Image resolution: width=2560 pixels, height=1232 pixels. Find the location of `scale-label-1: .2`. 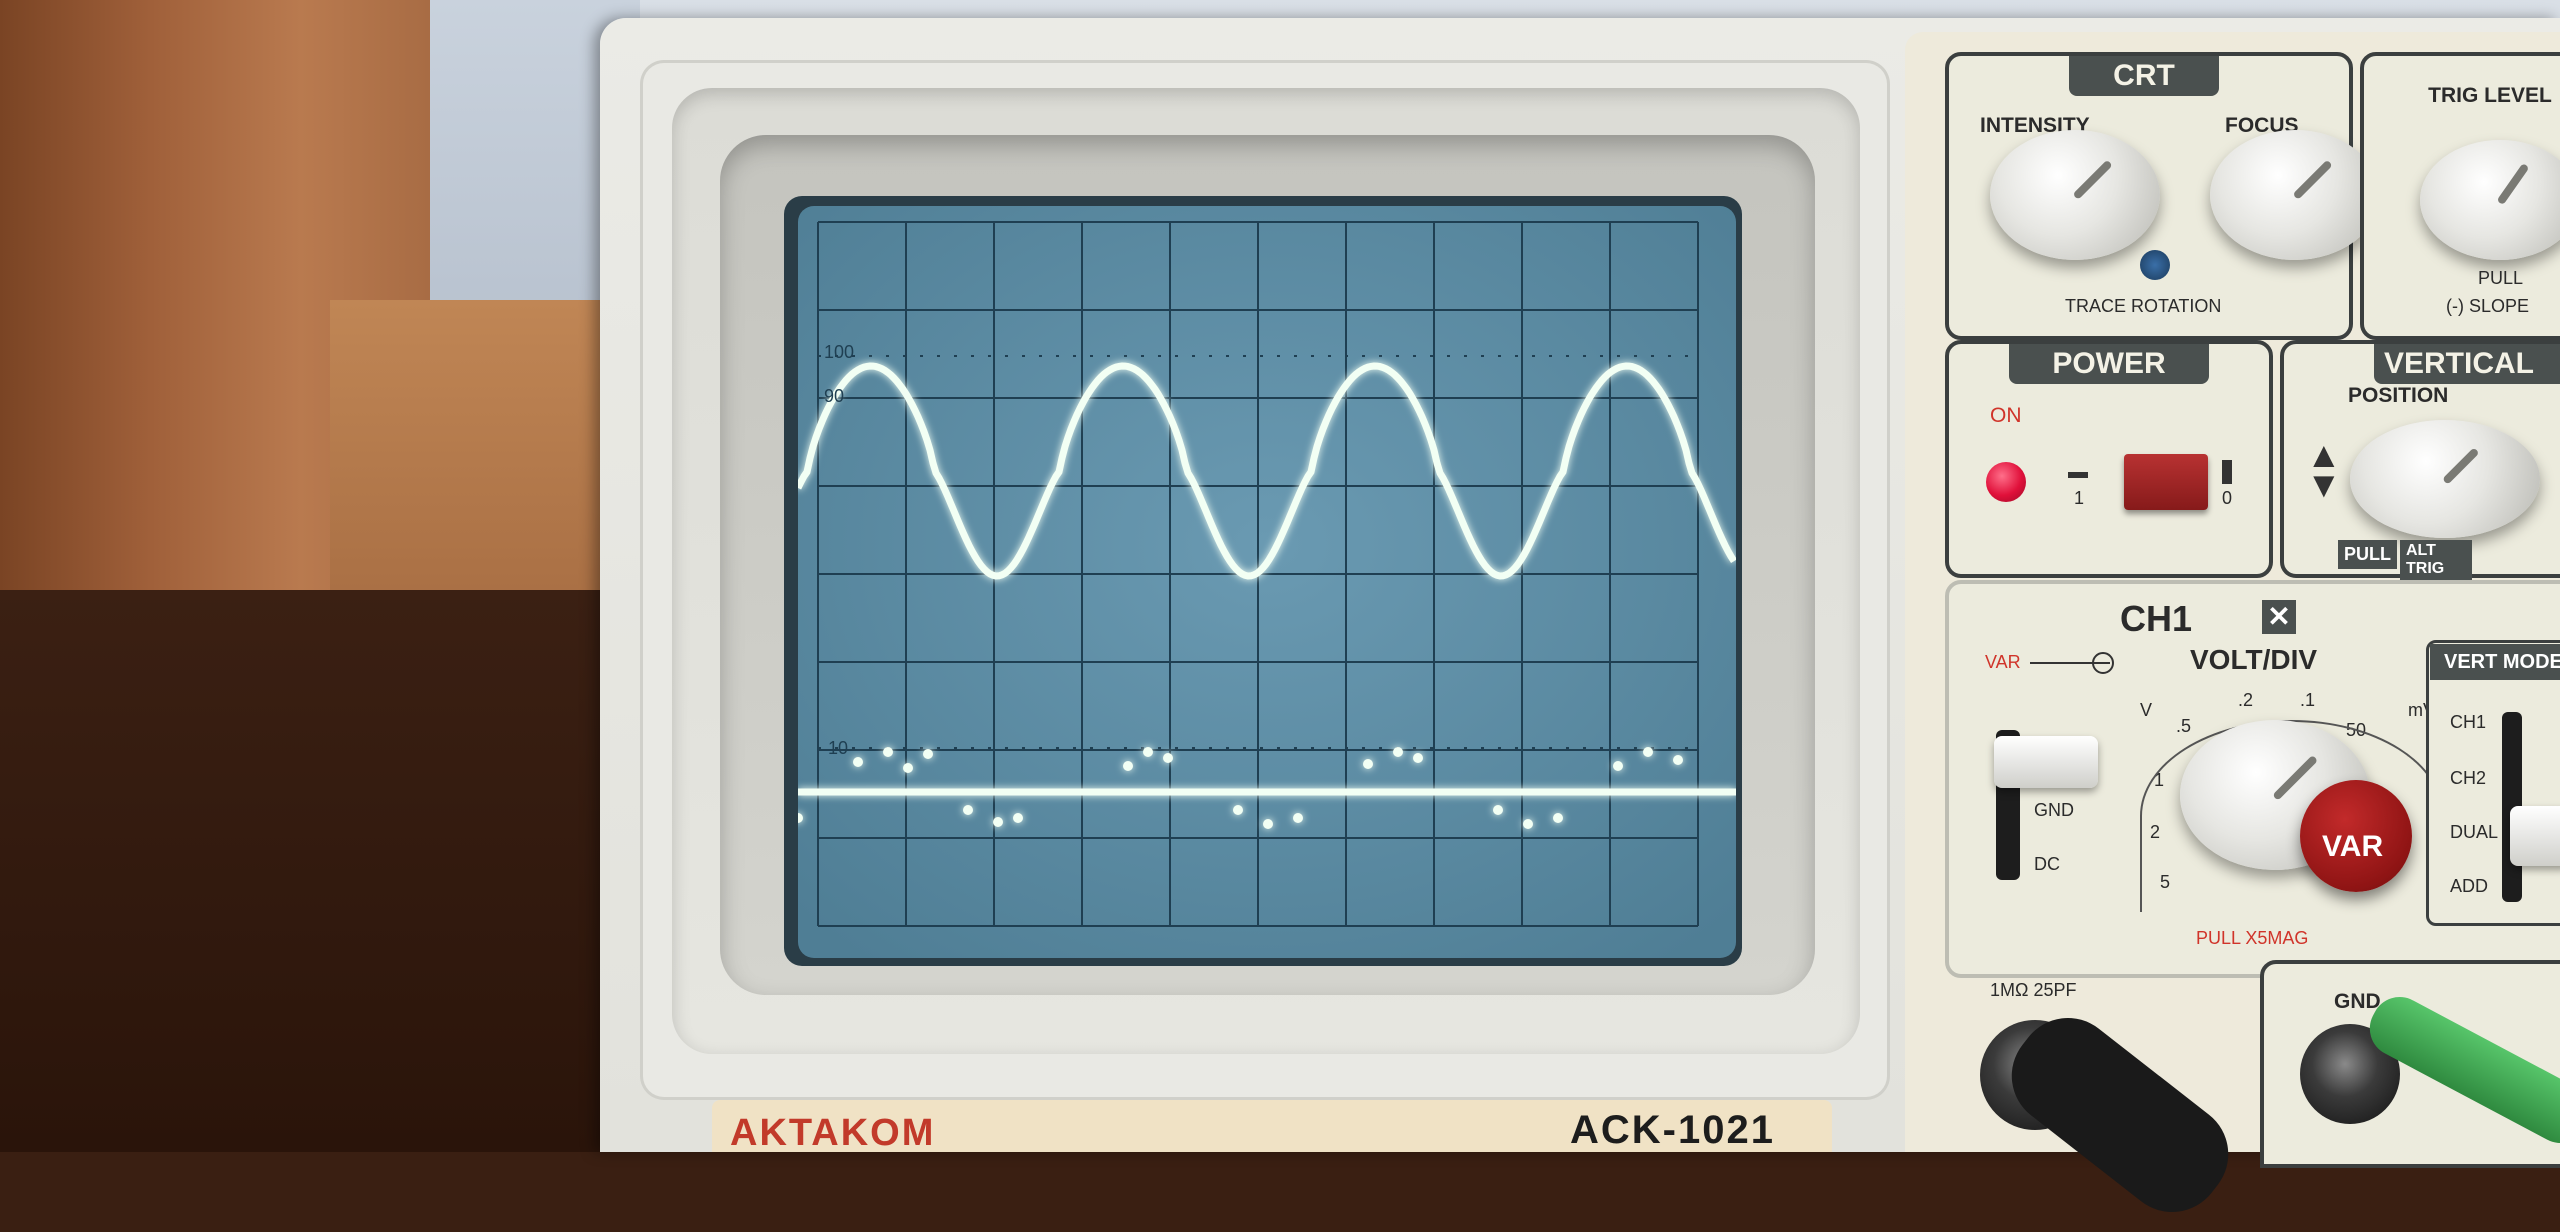

scale-label-1: .2 is located at coordinates (2246, 700).